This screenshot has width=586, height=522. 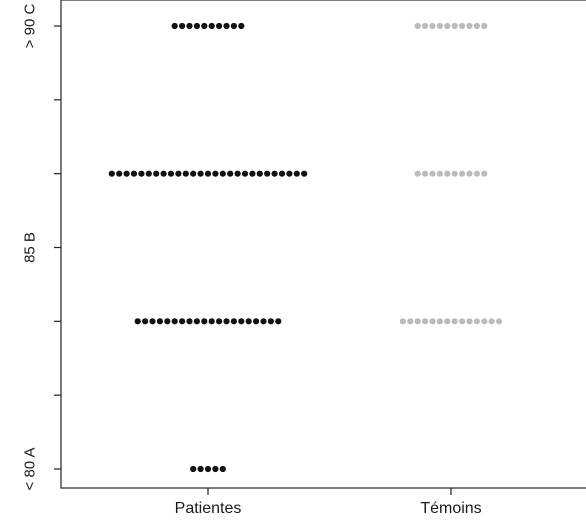 What do you see at coordinates (30, 469) in the screenshot?
I see `y-tick-label: < 80 A` at bounding box center [30, 469].